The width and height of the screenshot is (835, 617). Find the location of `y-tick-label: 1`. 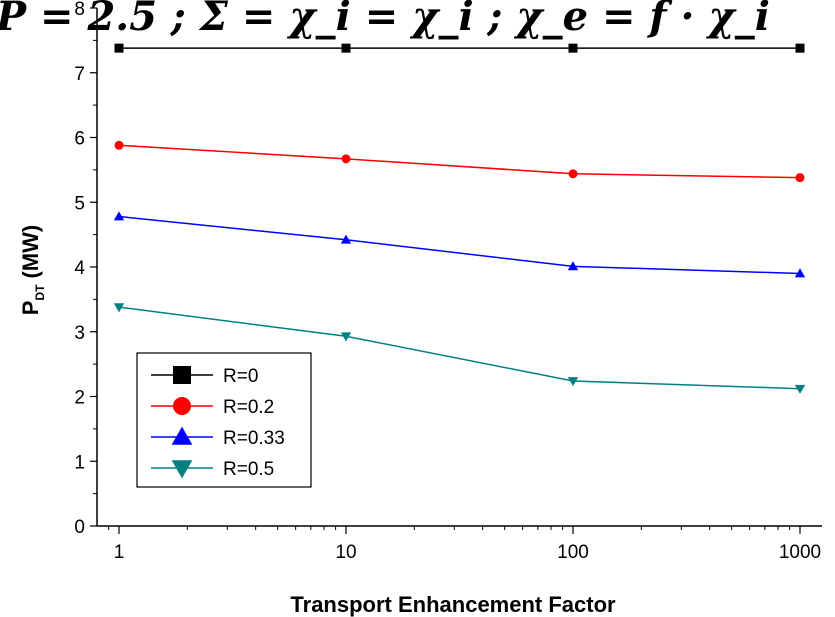

y-tick-label: 1 is located at coordinates (79, 462).